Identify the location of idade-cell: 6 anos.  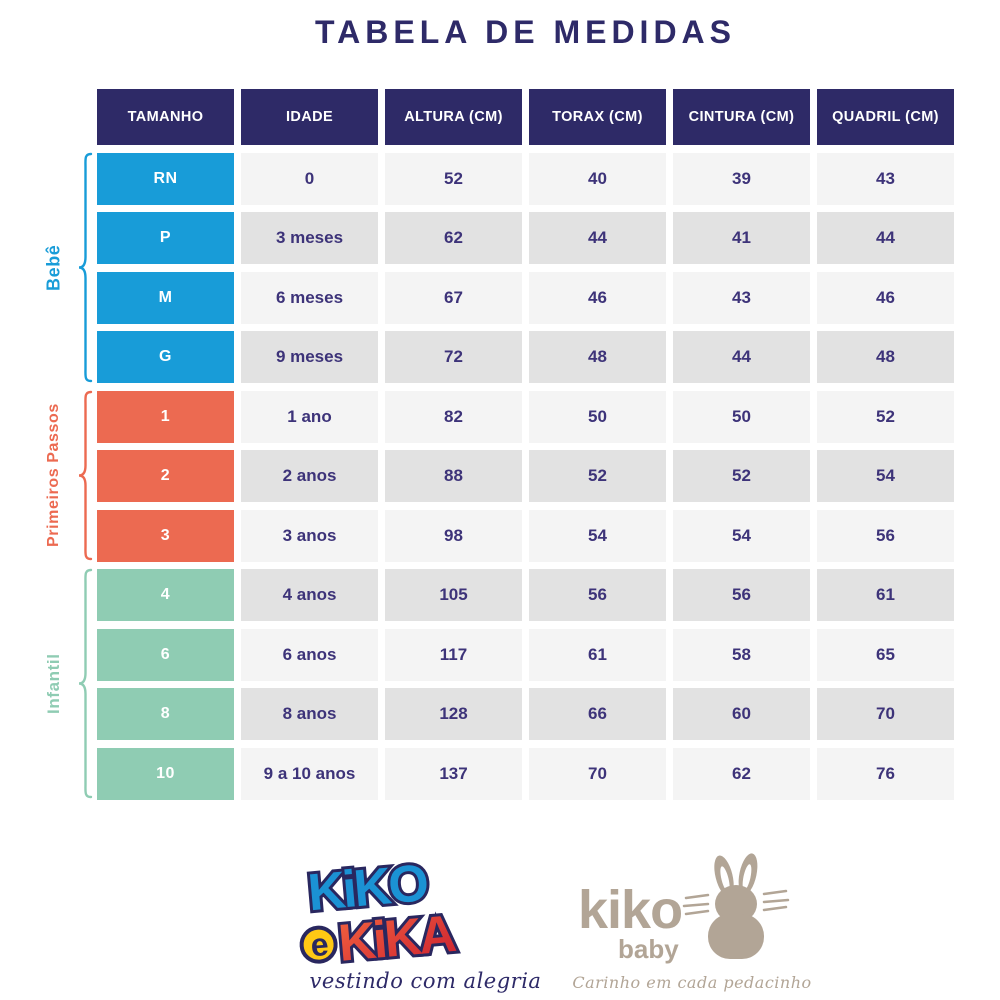
(309, 654).